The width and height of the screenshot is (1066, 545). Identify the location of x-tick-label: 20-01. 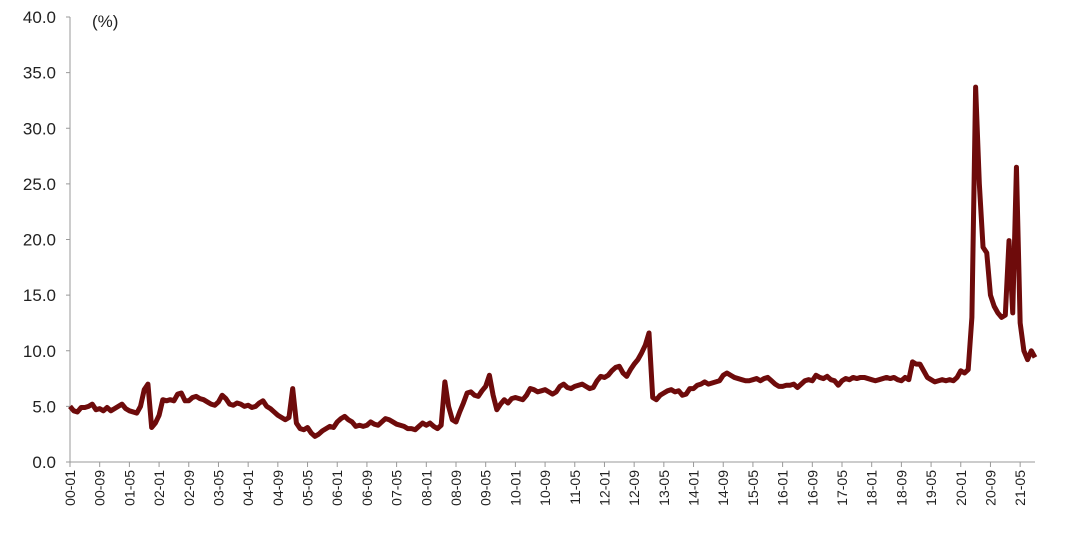
(961, 488).